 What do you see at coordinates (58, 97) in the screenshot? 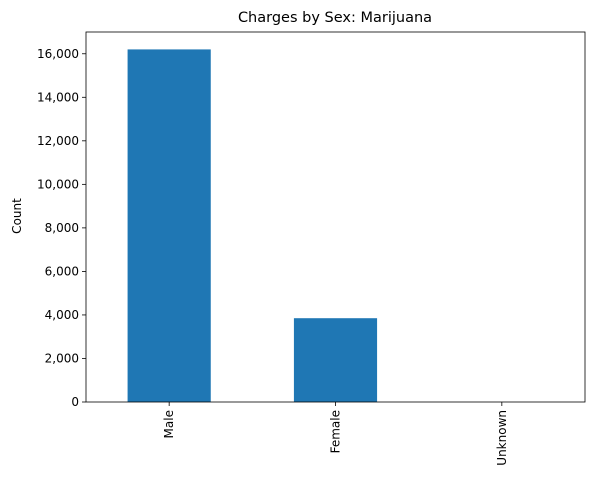
I see `y-tick-label: 14,000` at bounding box center [58, 97].